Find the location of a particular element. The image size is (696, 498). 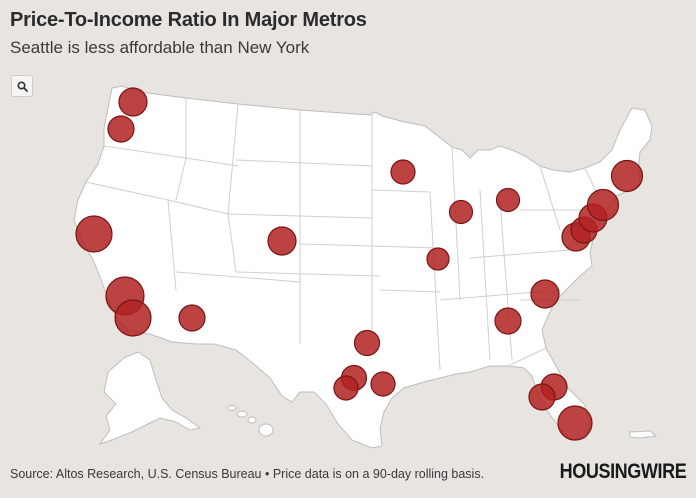

bubble-chicago is located at coordinates (461, 212).